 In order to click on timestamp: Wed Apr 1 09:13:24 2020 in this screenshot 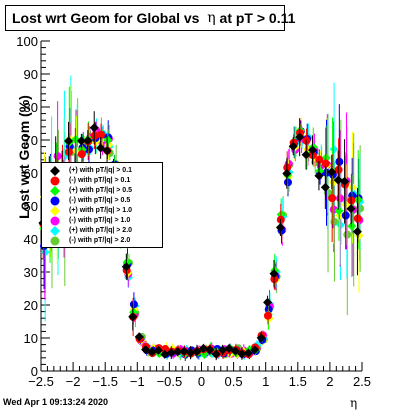, I will do `click(56, 402)`.